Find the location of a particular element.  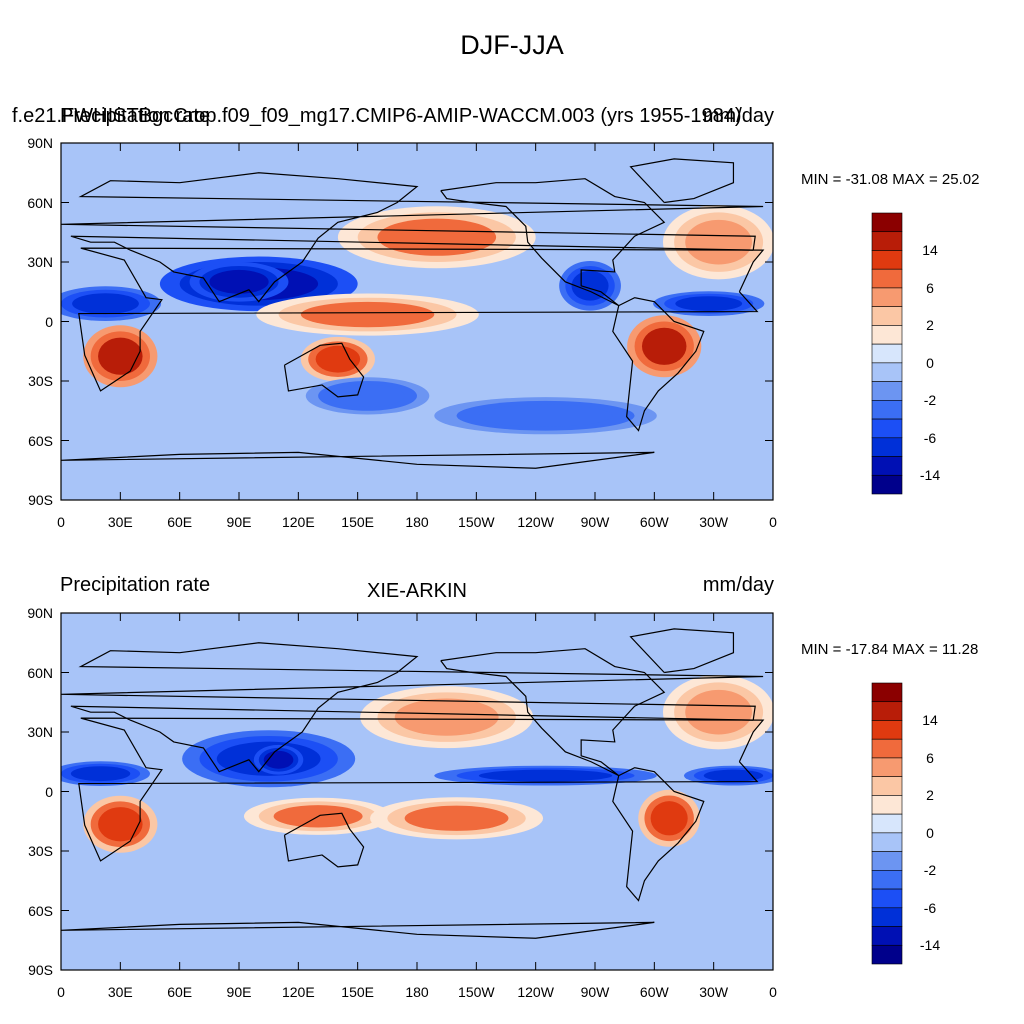

colorbar-label: -14 is located at coordinates (930, 945).